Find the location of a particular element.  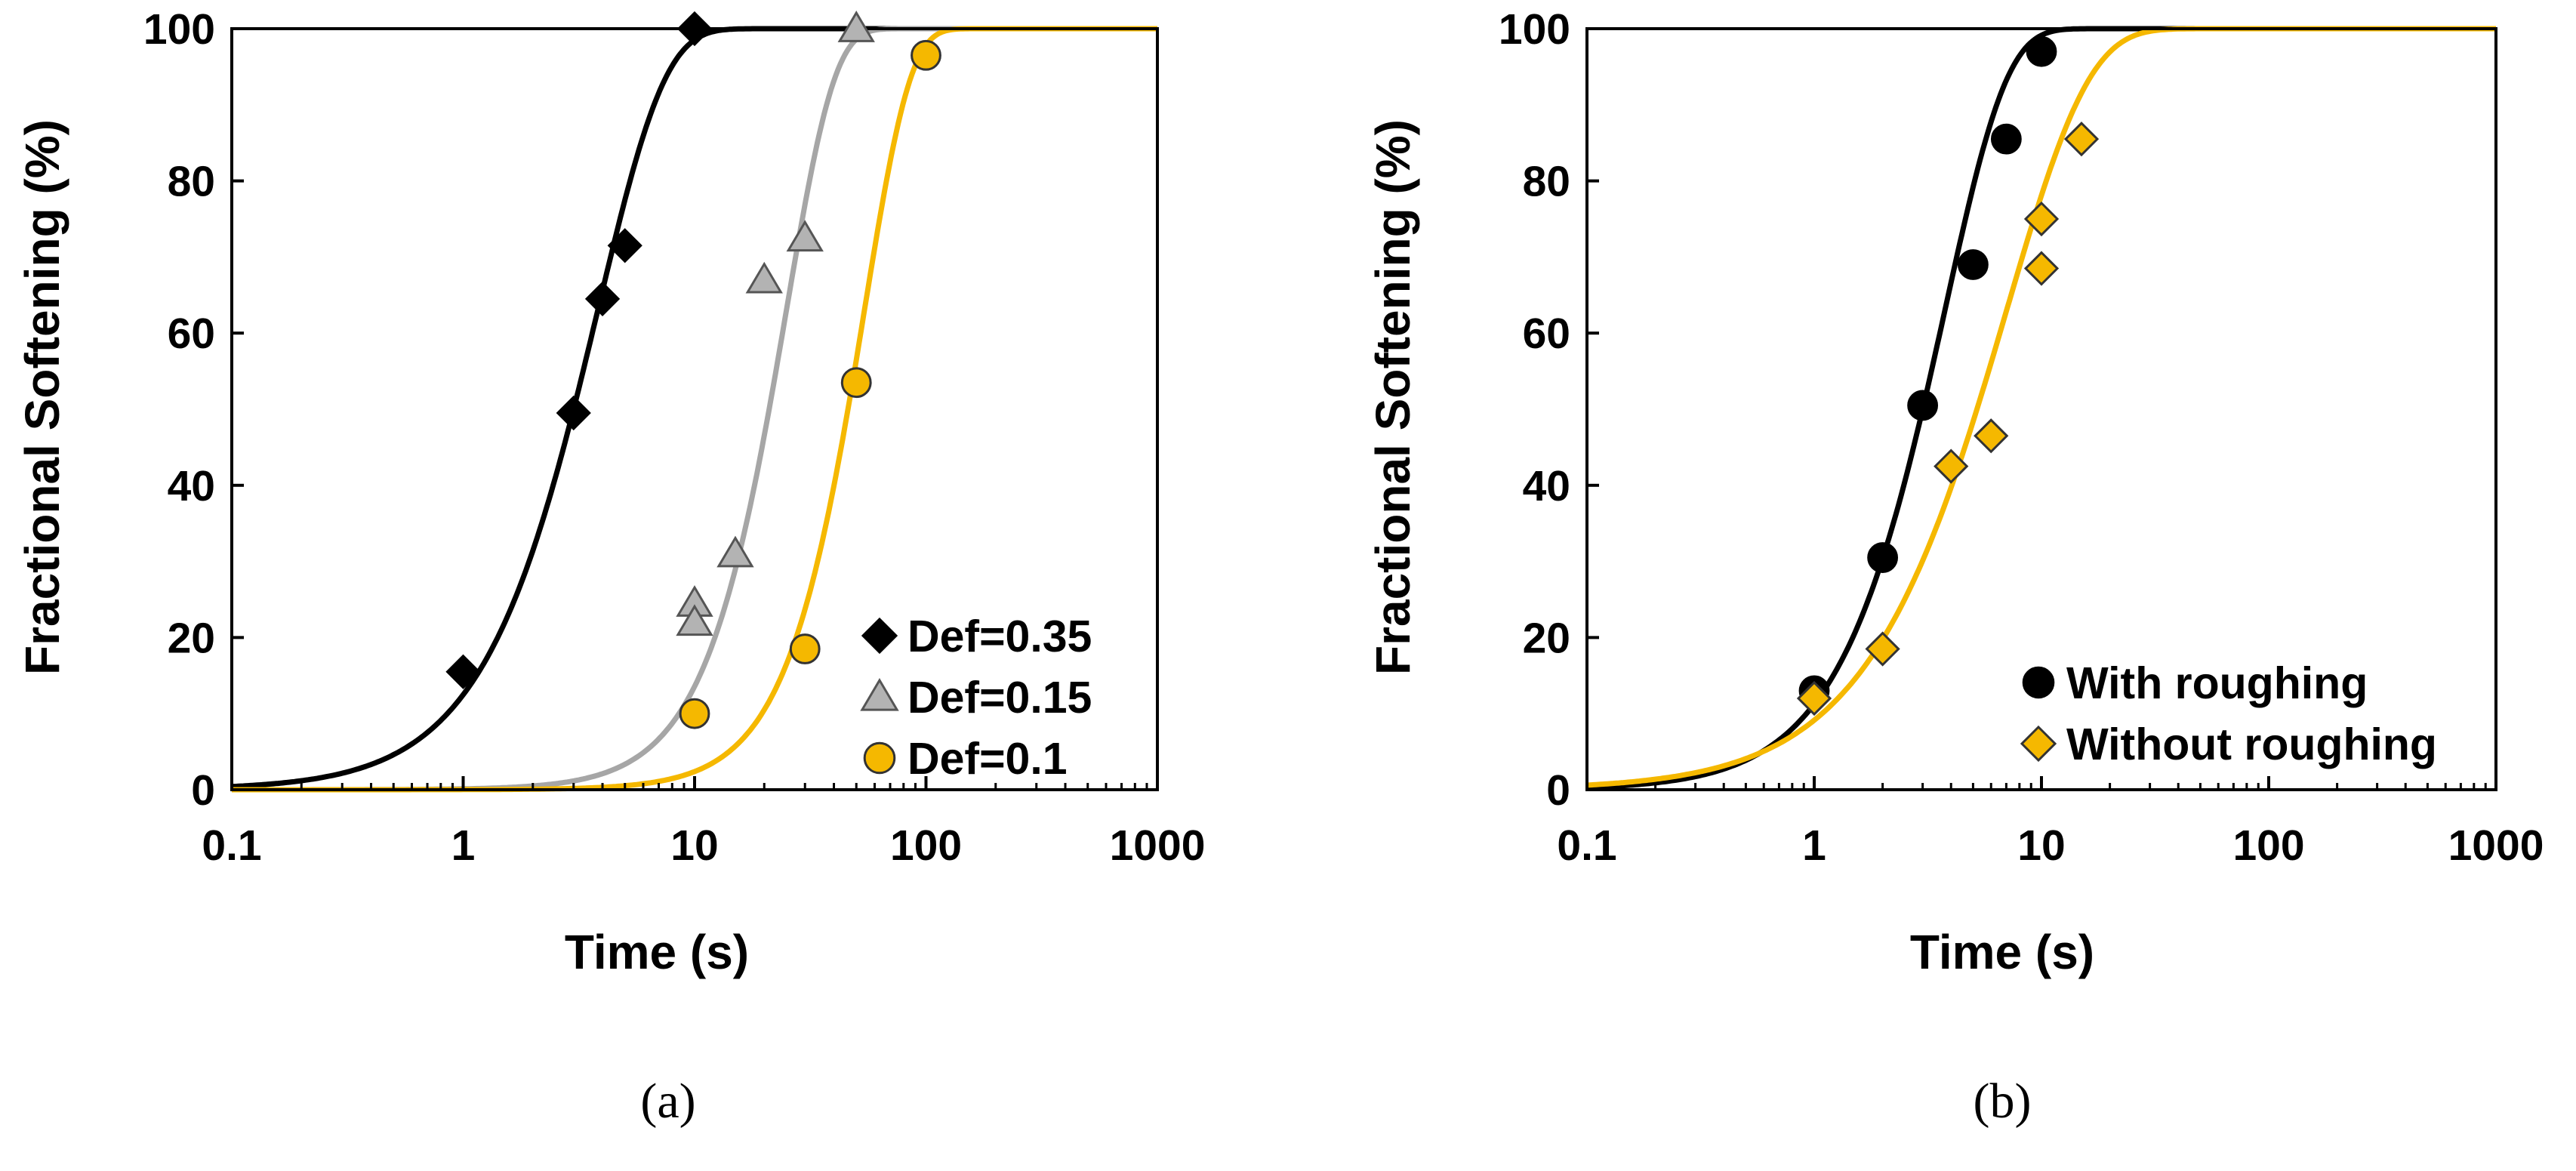

legend-label: Def=0.35 is located at coordinates (999, 636).